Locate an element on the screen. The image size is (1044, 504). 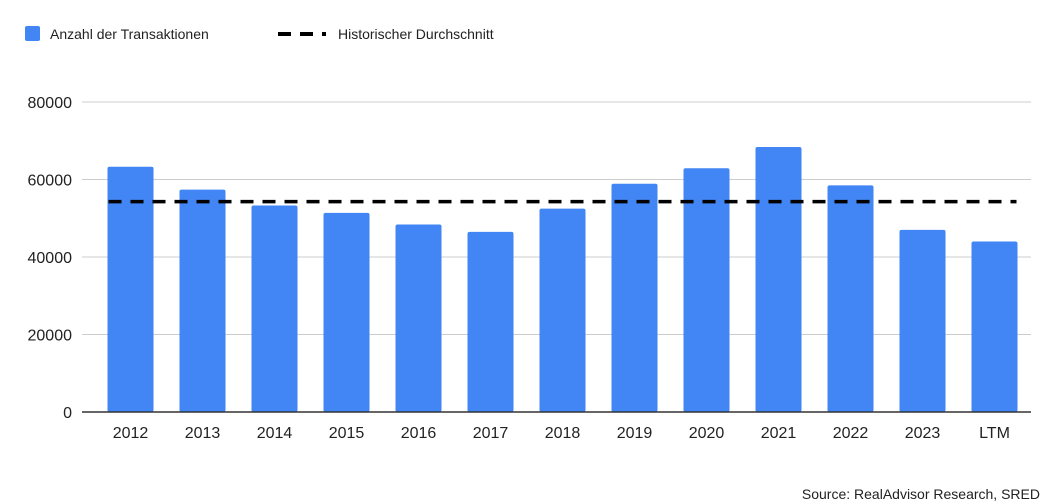
bar-2020 is located at coordinates (706, 290).